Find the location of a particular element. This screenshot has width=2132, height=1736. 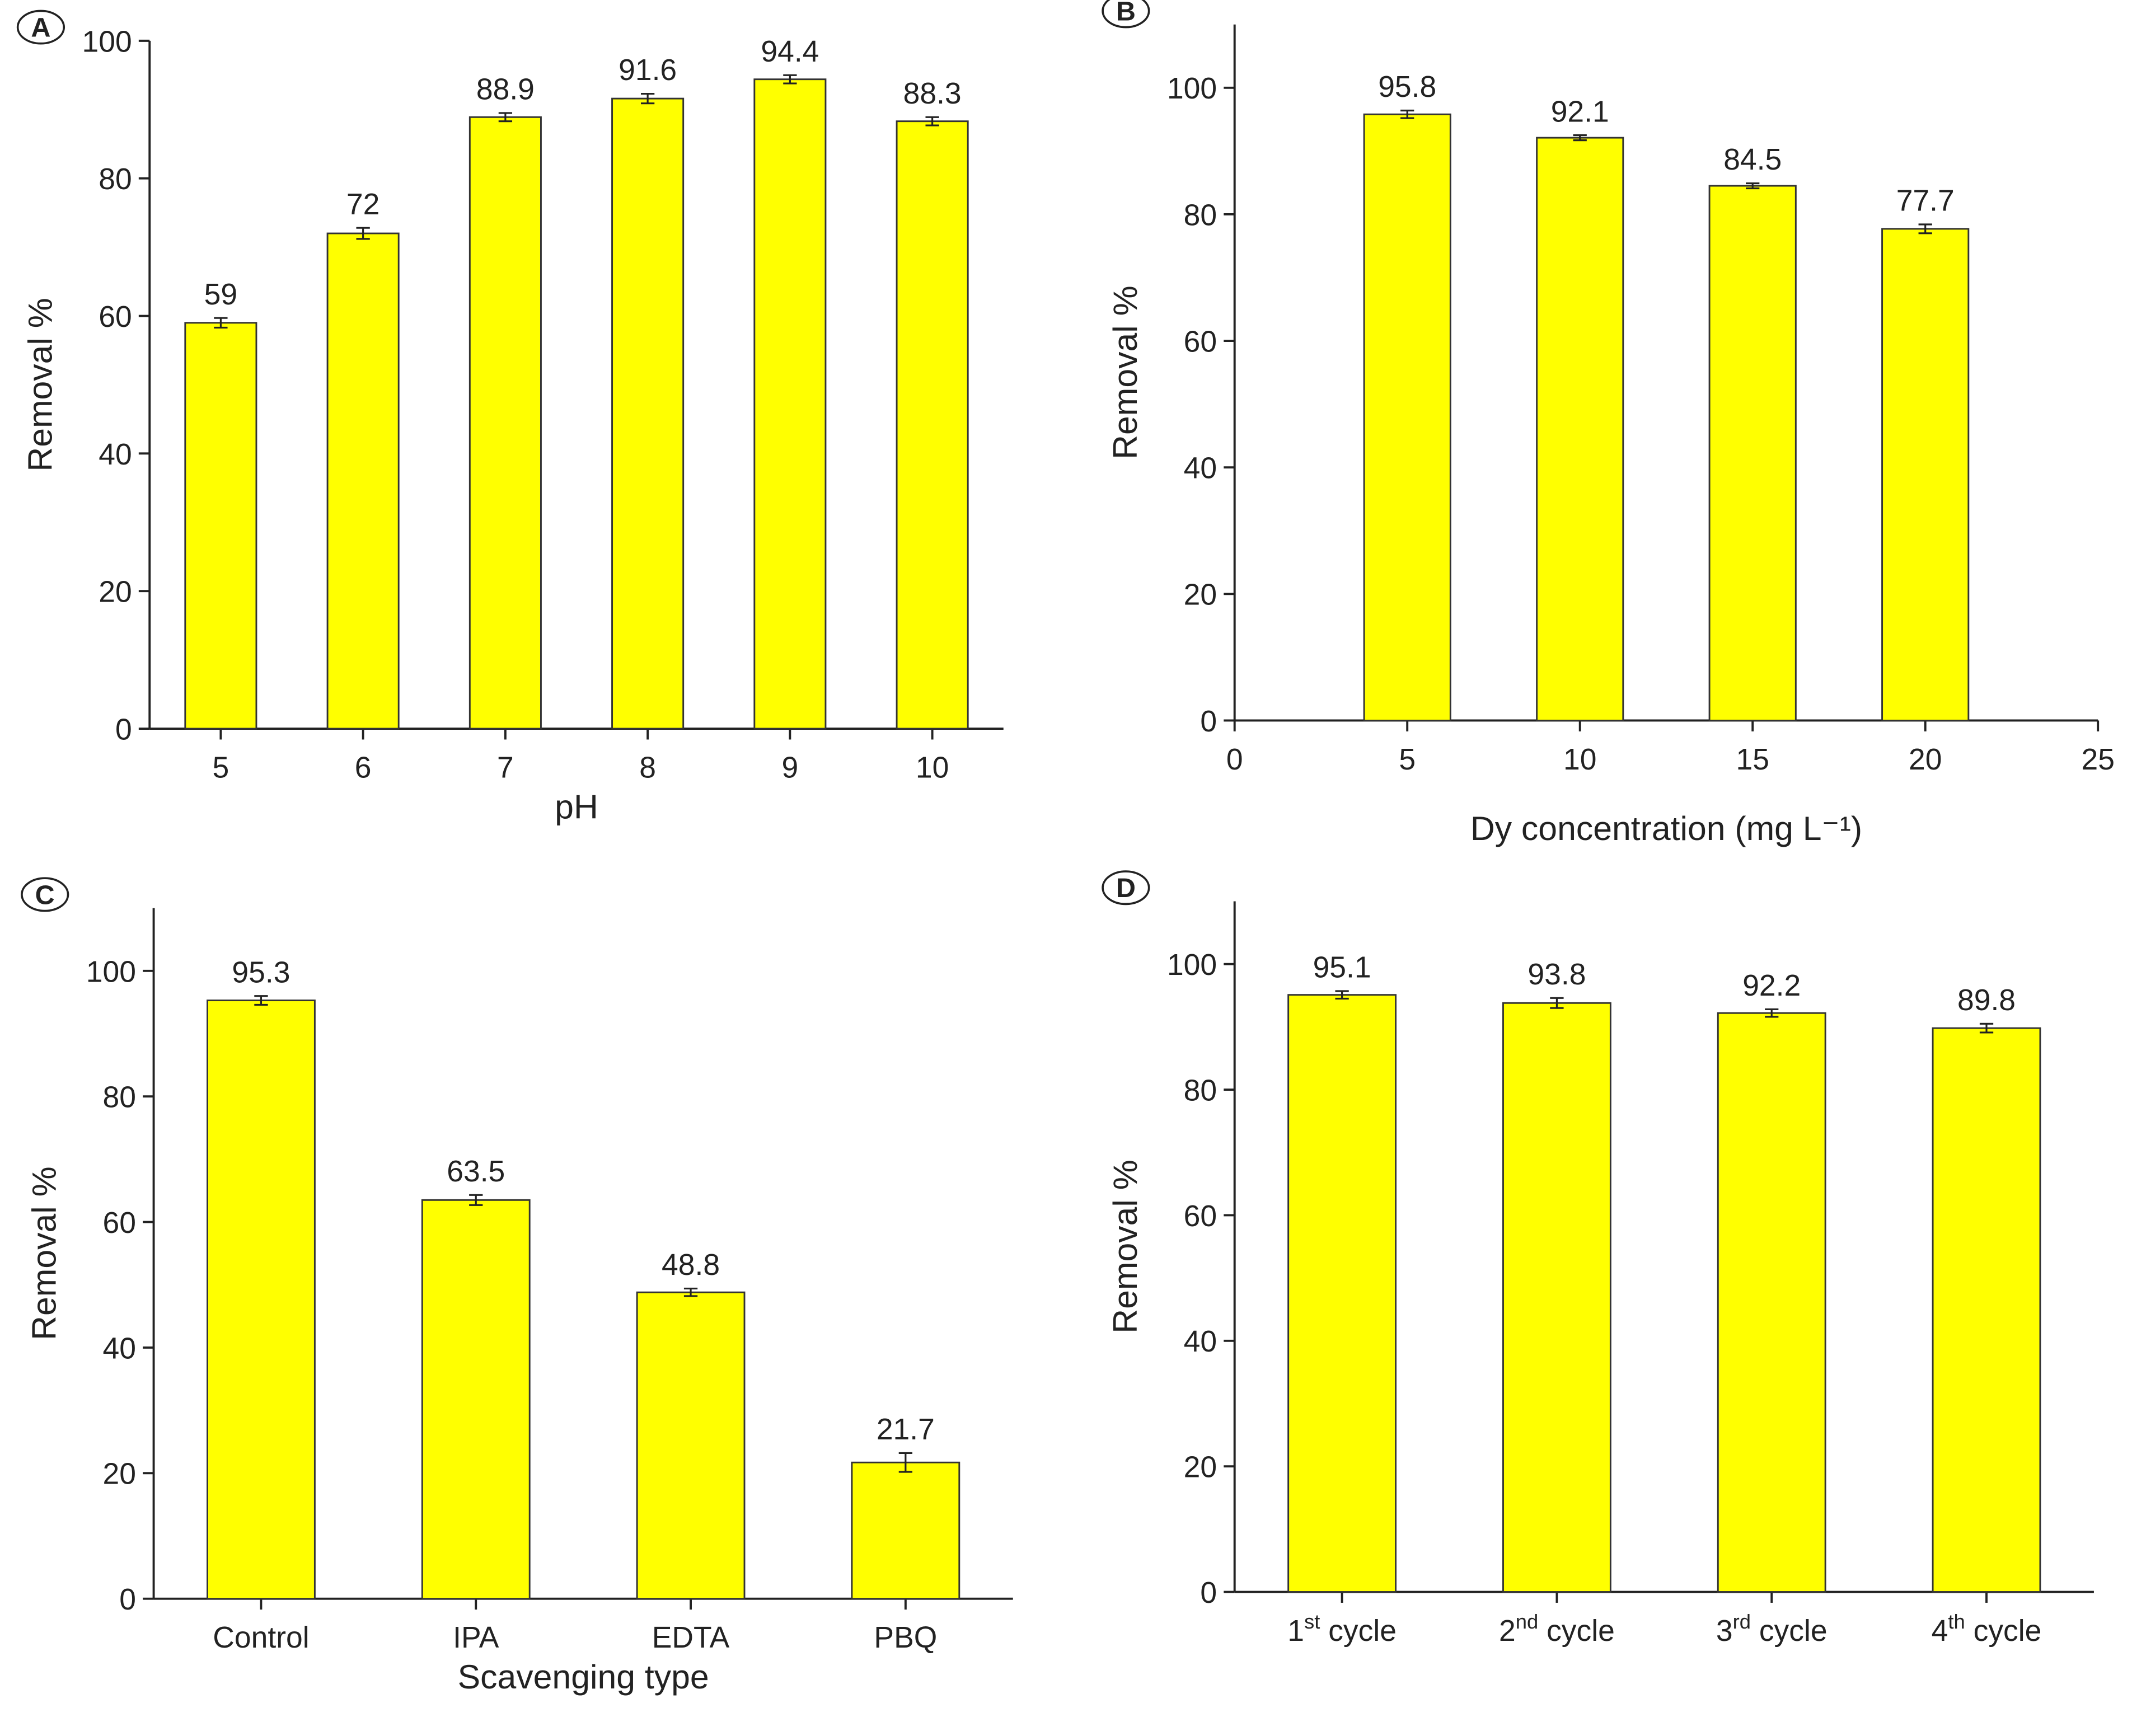

x-tick-label: 4th cycle is located at coordinates (1987, 1629).